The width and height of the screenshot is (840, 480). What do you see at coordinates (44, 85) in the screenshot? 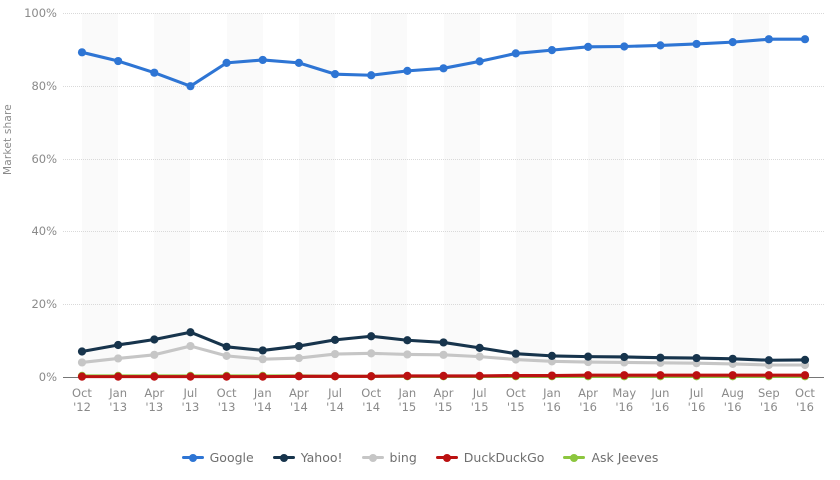
I see `y-axis-tick-label: 80%` at bounding box center [44, 85].